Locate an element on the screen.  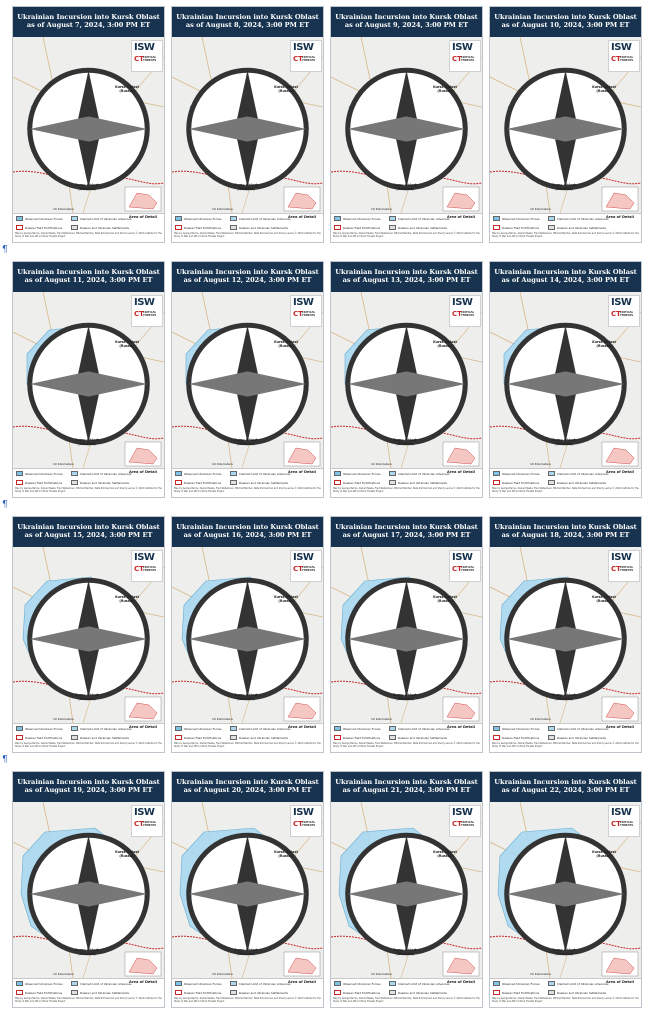
legend-fortifications-label: Russian Field Fortifications is located at coordinates (521, 737).